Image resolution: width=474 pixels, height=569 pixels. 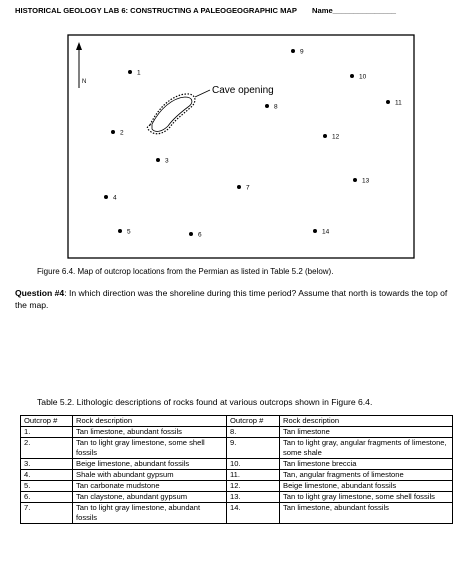 What do you see at coordinates (149, 486) in the screenshot?
I see `table-cell: Tan carbonate mudstone` at bounding box center [149, 486].